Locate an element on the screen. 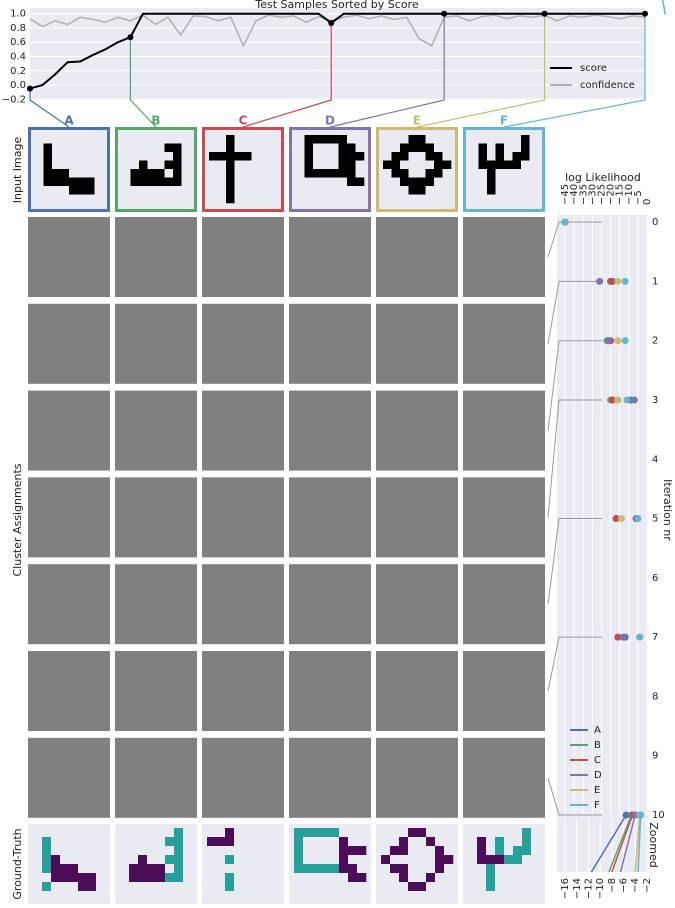  chart-title: Test Samples Sorted by Score is located at coordinates (336, 5).